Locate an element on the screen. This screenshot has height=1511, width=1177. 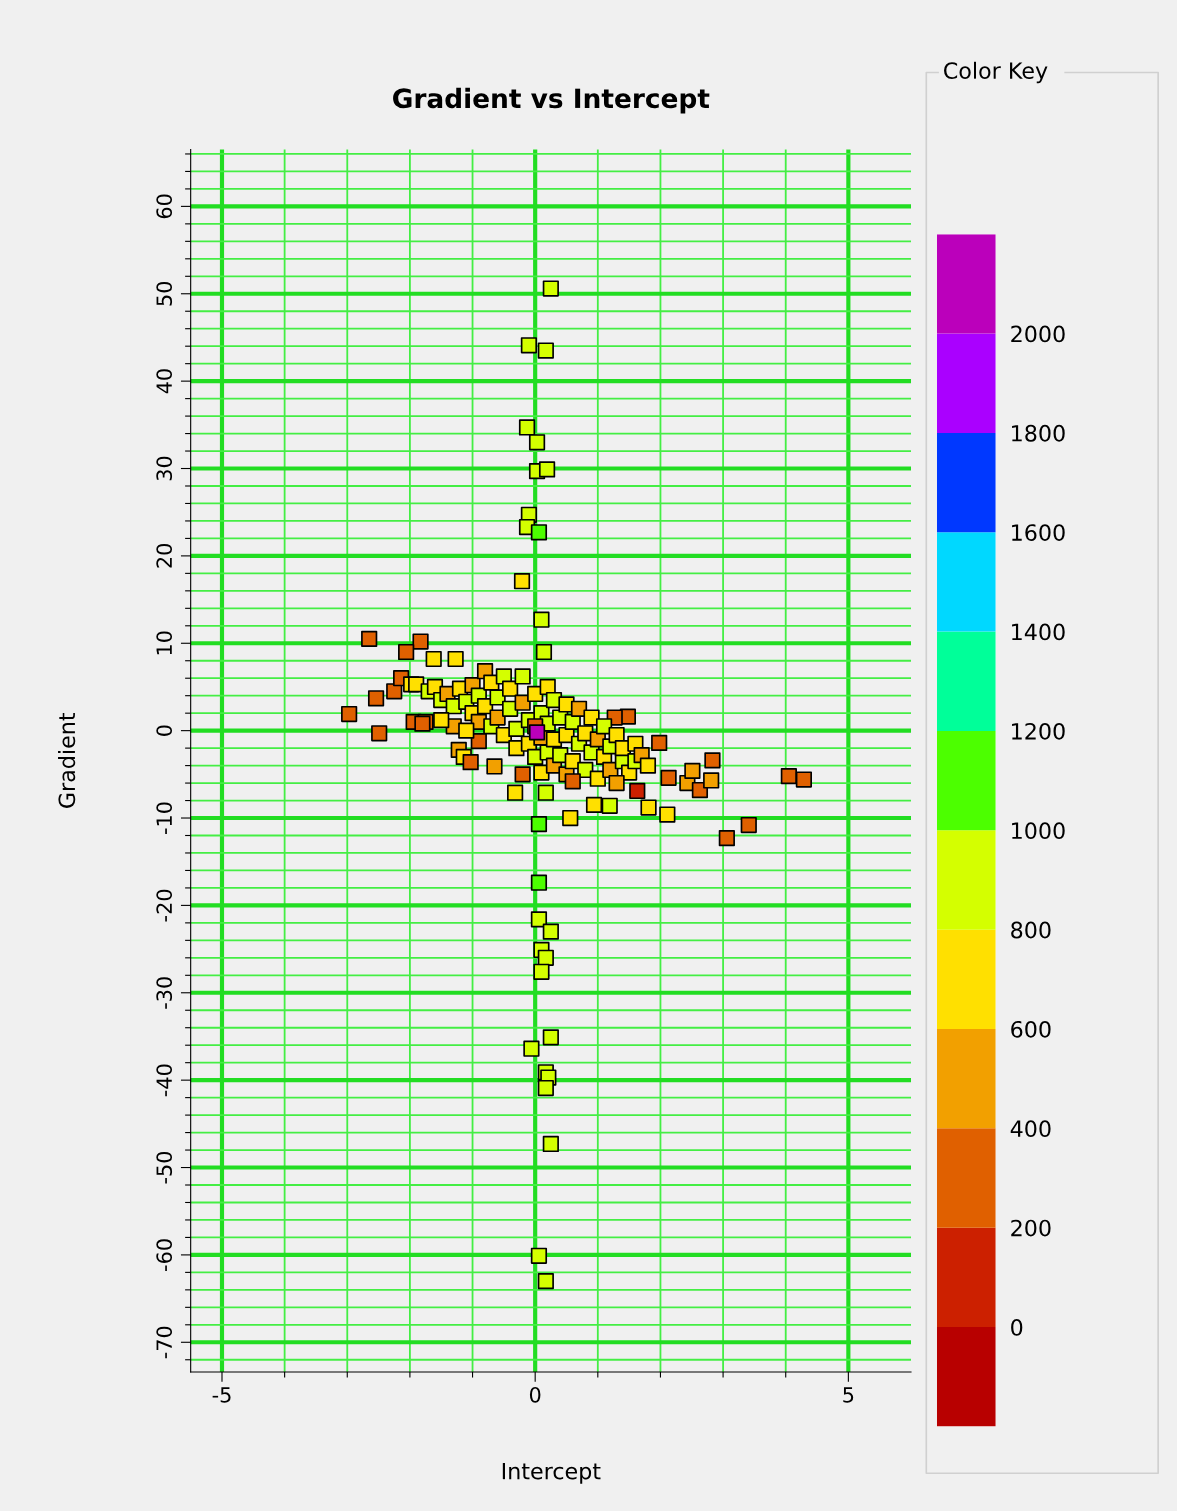
y-axis-title: Gradient is located at coordinates (67, 760).